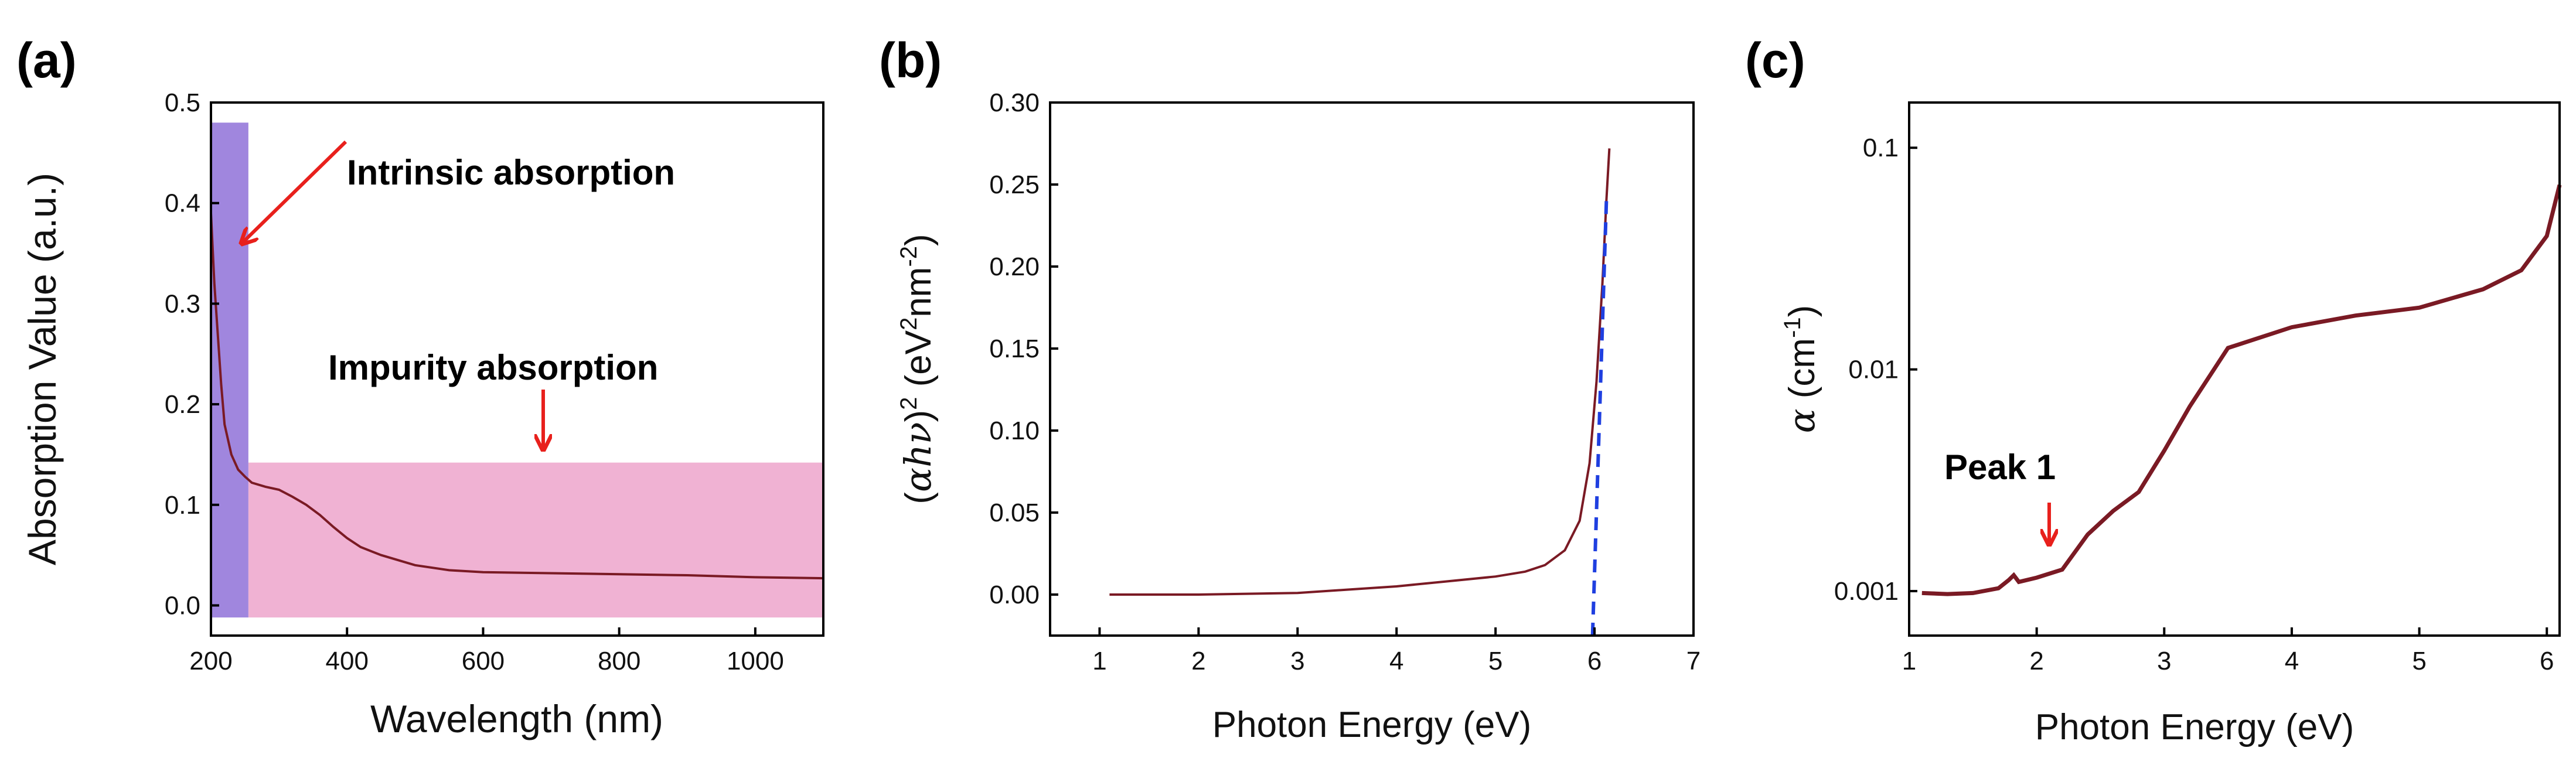 The width and height of the screenshot is (2576, 775). What do you see at coordinates (2419, 661) in the screenshot?
I see `panel-c-xtick-label: 5` at bounding box center [2419, 661].